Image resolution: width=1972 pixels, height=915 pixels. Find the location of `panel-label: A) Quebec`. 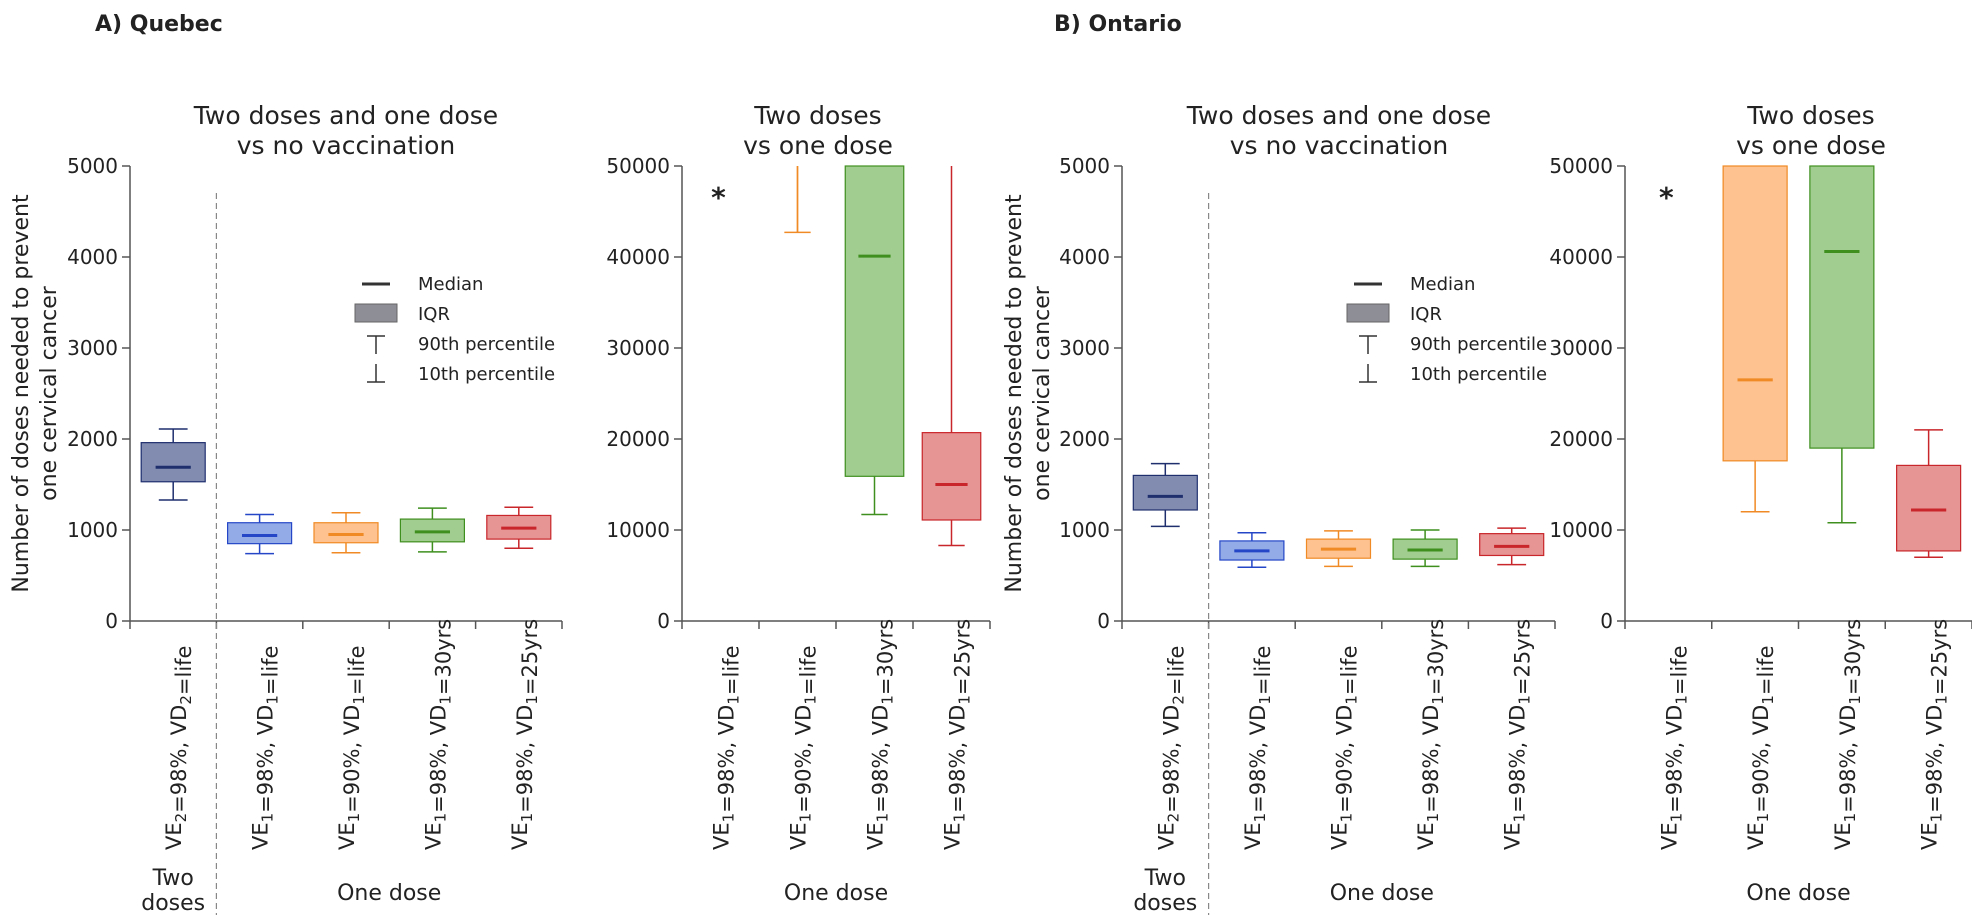

panel-label: A) Quebec is located at coordinates (159, 24).